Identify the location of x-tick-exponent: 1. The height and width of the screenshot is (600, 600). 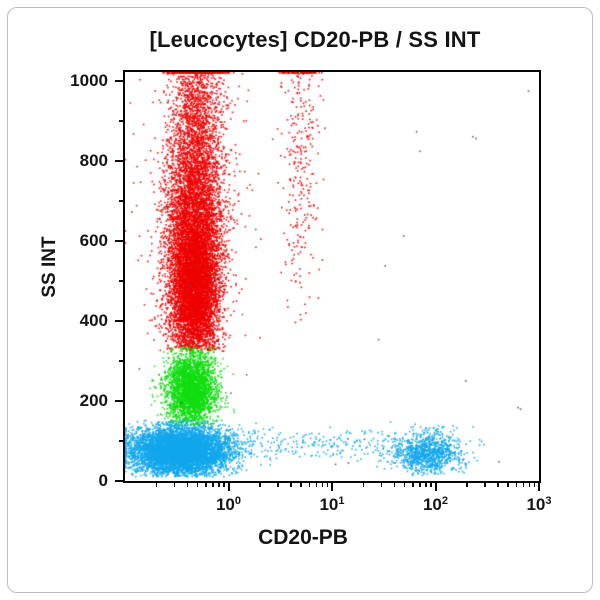
(341, 501).